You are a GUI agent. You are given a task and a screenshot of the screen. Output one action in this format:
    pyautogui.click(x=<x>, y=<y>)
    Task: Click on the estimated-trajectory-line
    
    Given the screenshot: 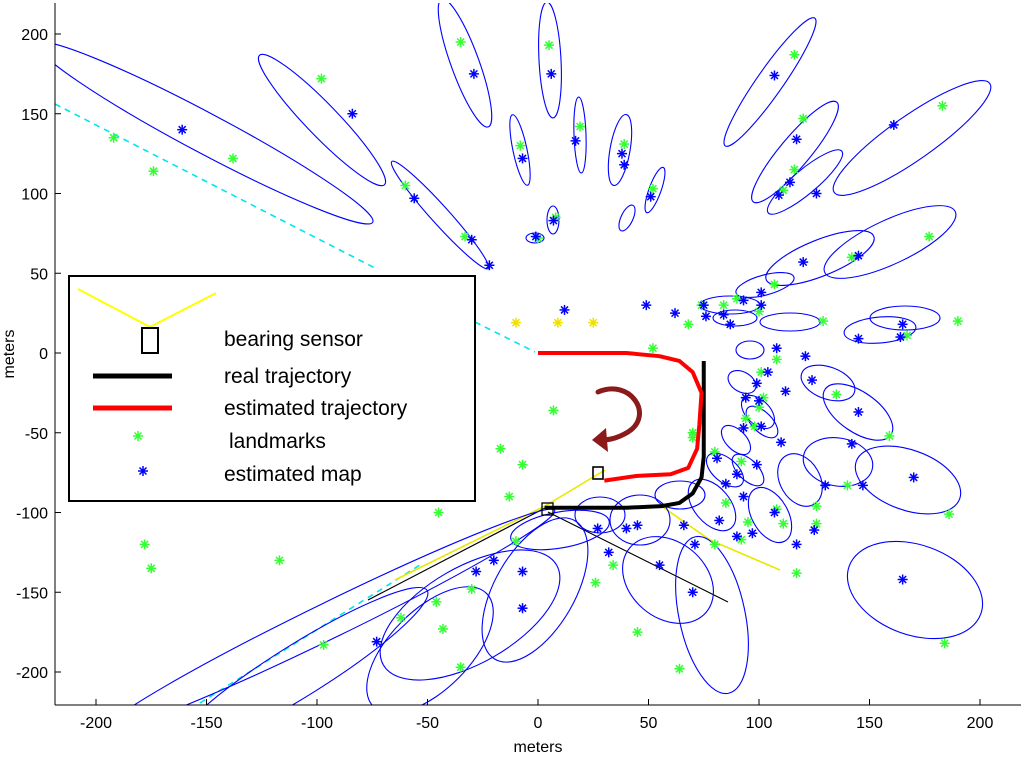 What is the action you would take?
    pyautogui.click(x=621, y=417)
    